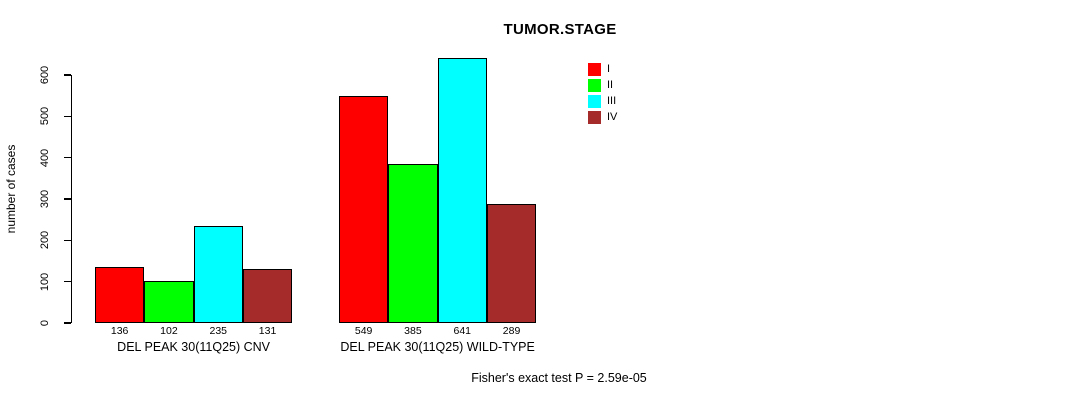 This screenshot has width=1090, height=400. I want to click on legend-label: IV, so click(612, 117).